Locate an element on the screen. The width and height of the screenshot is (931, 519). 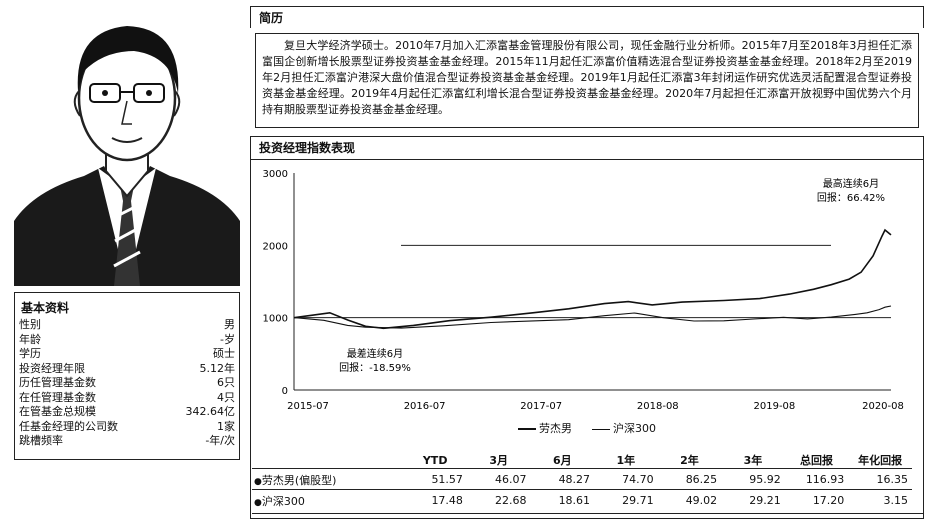
returns-header: 2年 is located at coordinates (689, 460).